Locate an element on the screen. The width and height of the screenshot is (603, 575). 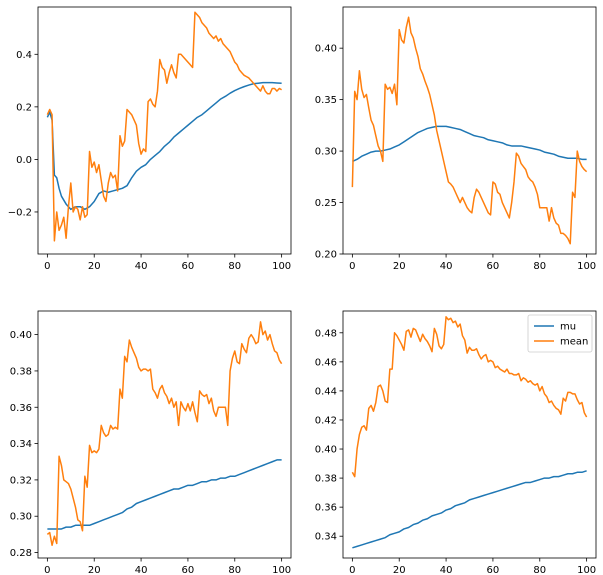
y-tick-label: 0.46 is located at coordinates (326, 362).